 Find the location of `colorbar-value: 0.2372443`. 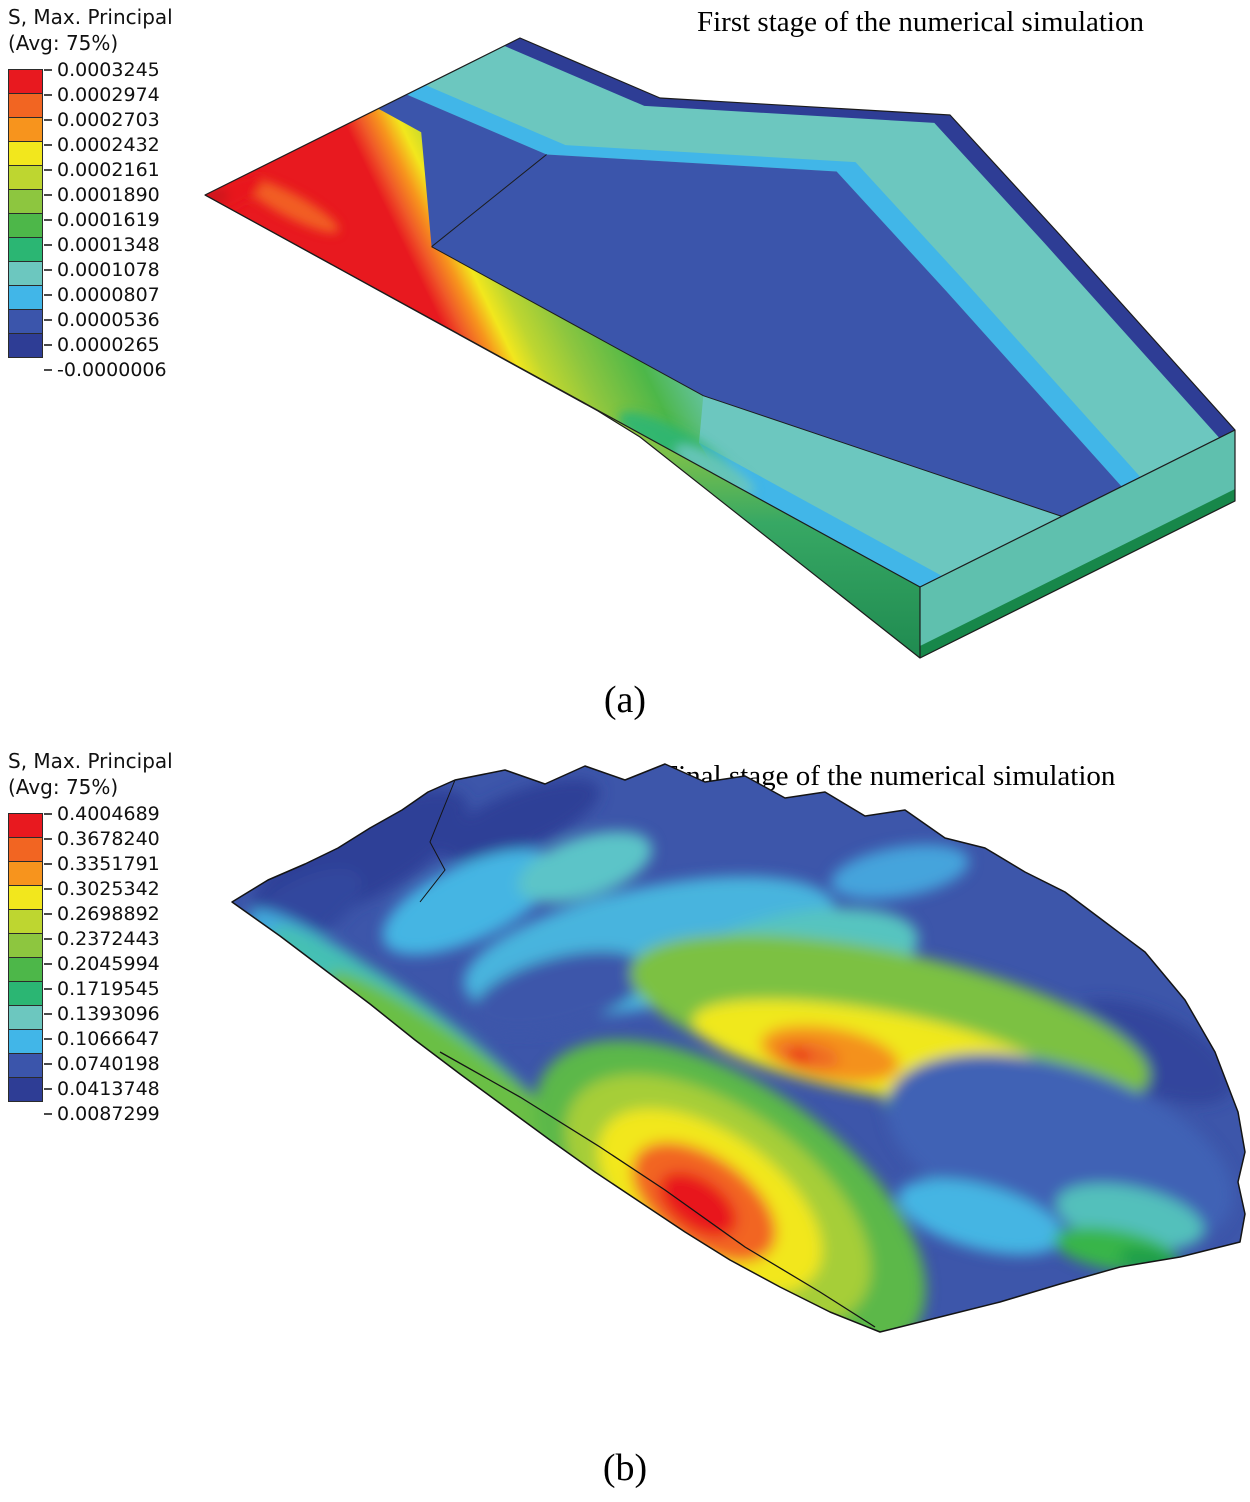

colorbar-value: 0.2372443 is located at coordinates (102, 938).